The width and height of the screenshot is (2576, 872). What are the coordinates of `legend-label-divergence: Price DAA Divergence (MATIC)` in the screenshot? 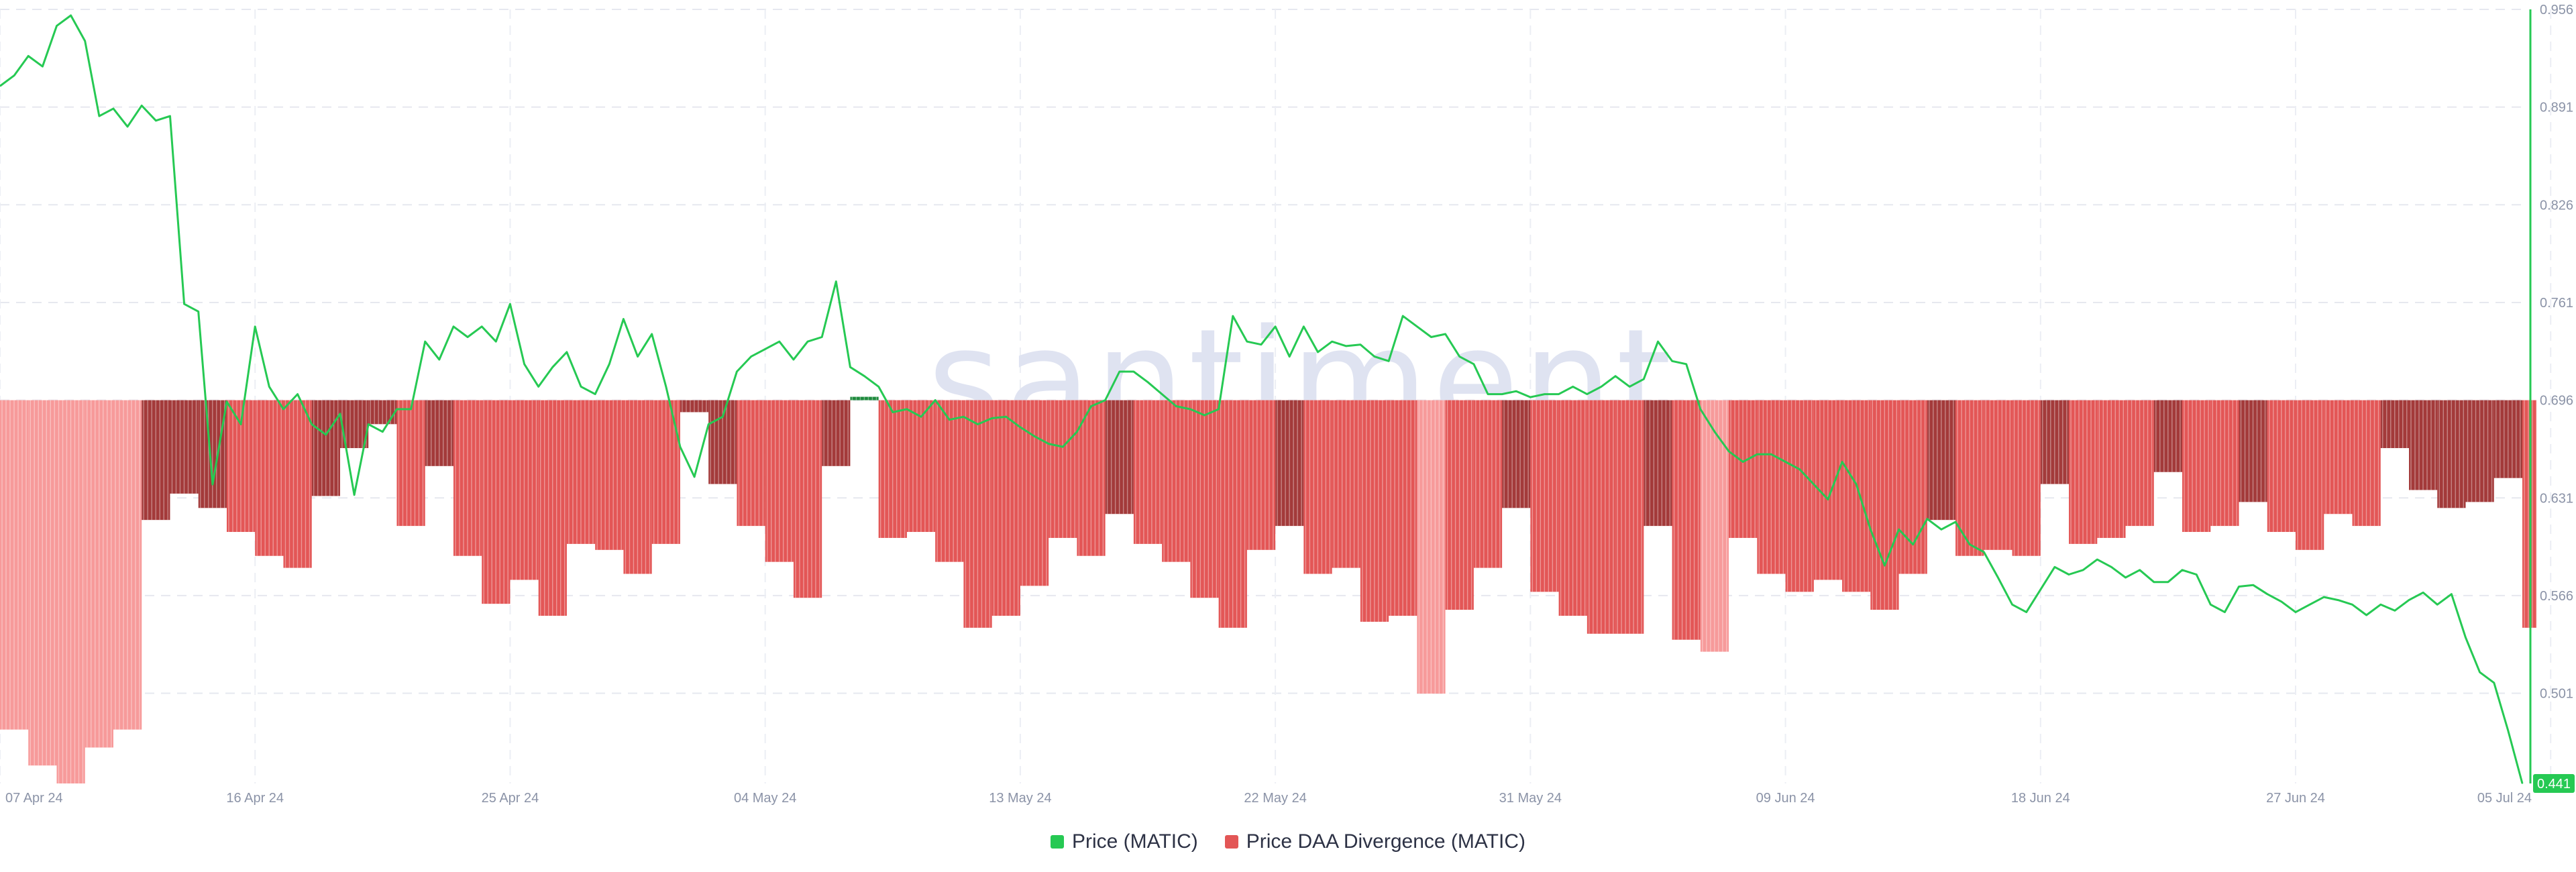 It's located at (1385, 841).